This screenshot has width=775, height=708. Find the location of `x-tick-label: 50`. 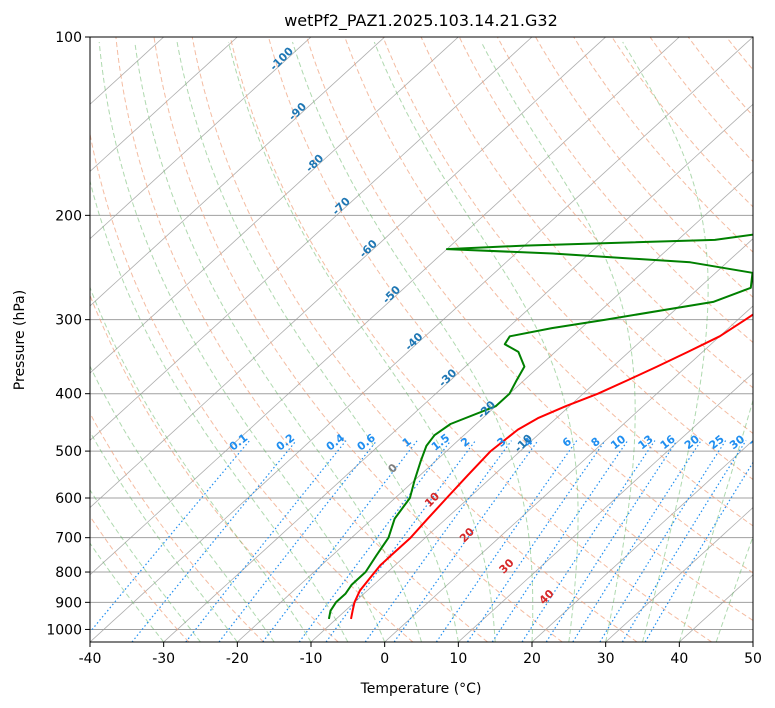

x-tick-label: 50 is located at coordinates (753, 659).